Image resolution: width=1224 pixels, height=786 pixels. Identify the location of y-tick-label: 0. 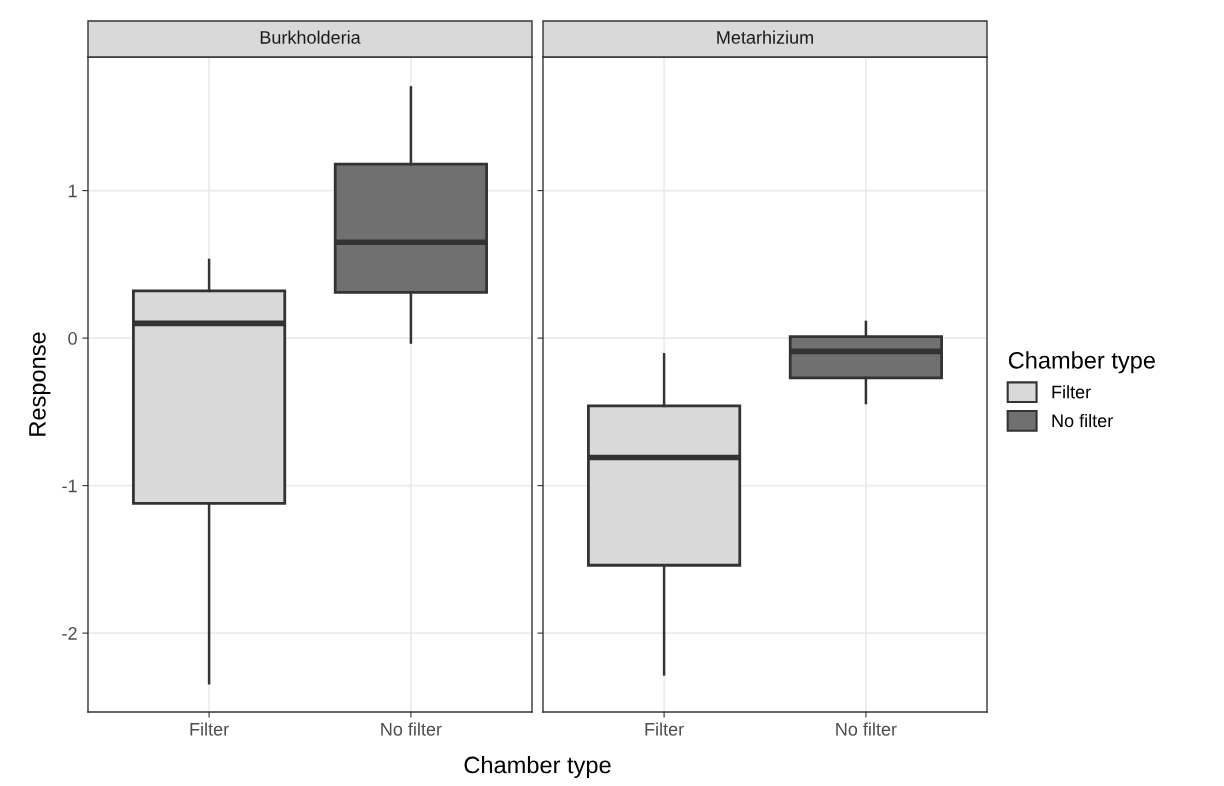
(72, 338).